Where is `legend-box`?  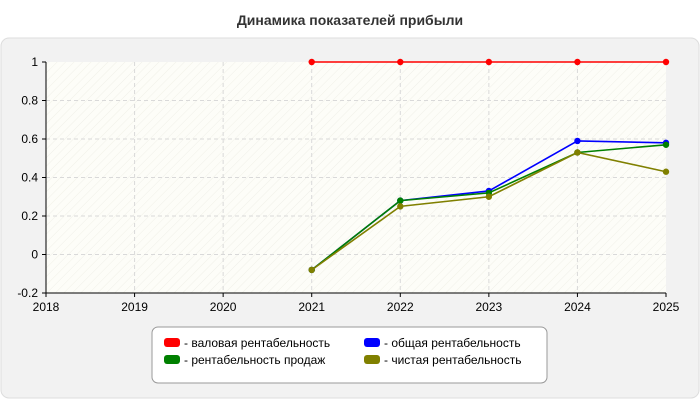 legend-box is located at coordinates (349, 355).